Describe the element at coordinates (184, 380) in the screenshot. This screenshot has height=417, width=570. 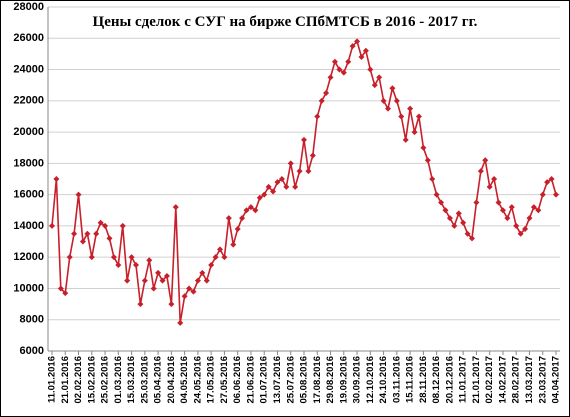
I see `x-tick-label: 04.05.2016` at that location.